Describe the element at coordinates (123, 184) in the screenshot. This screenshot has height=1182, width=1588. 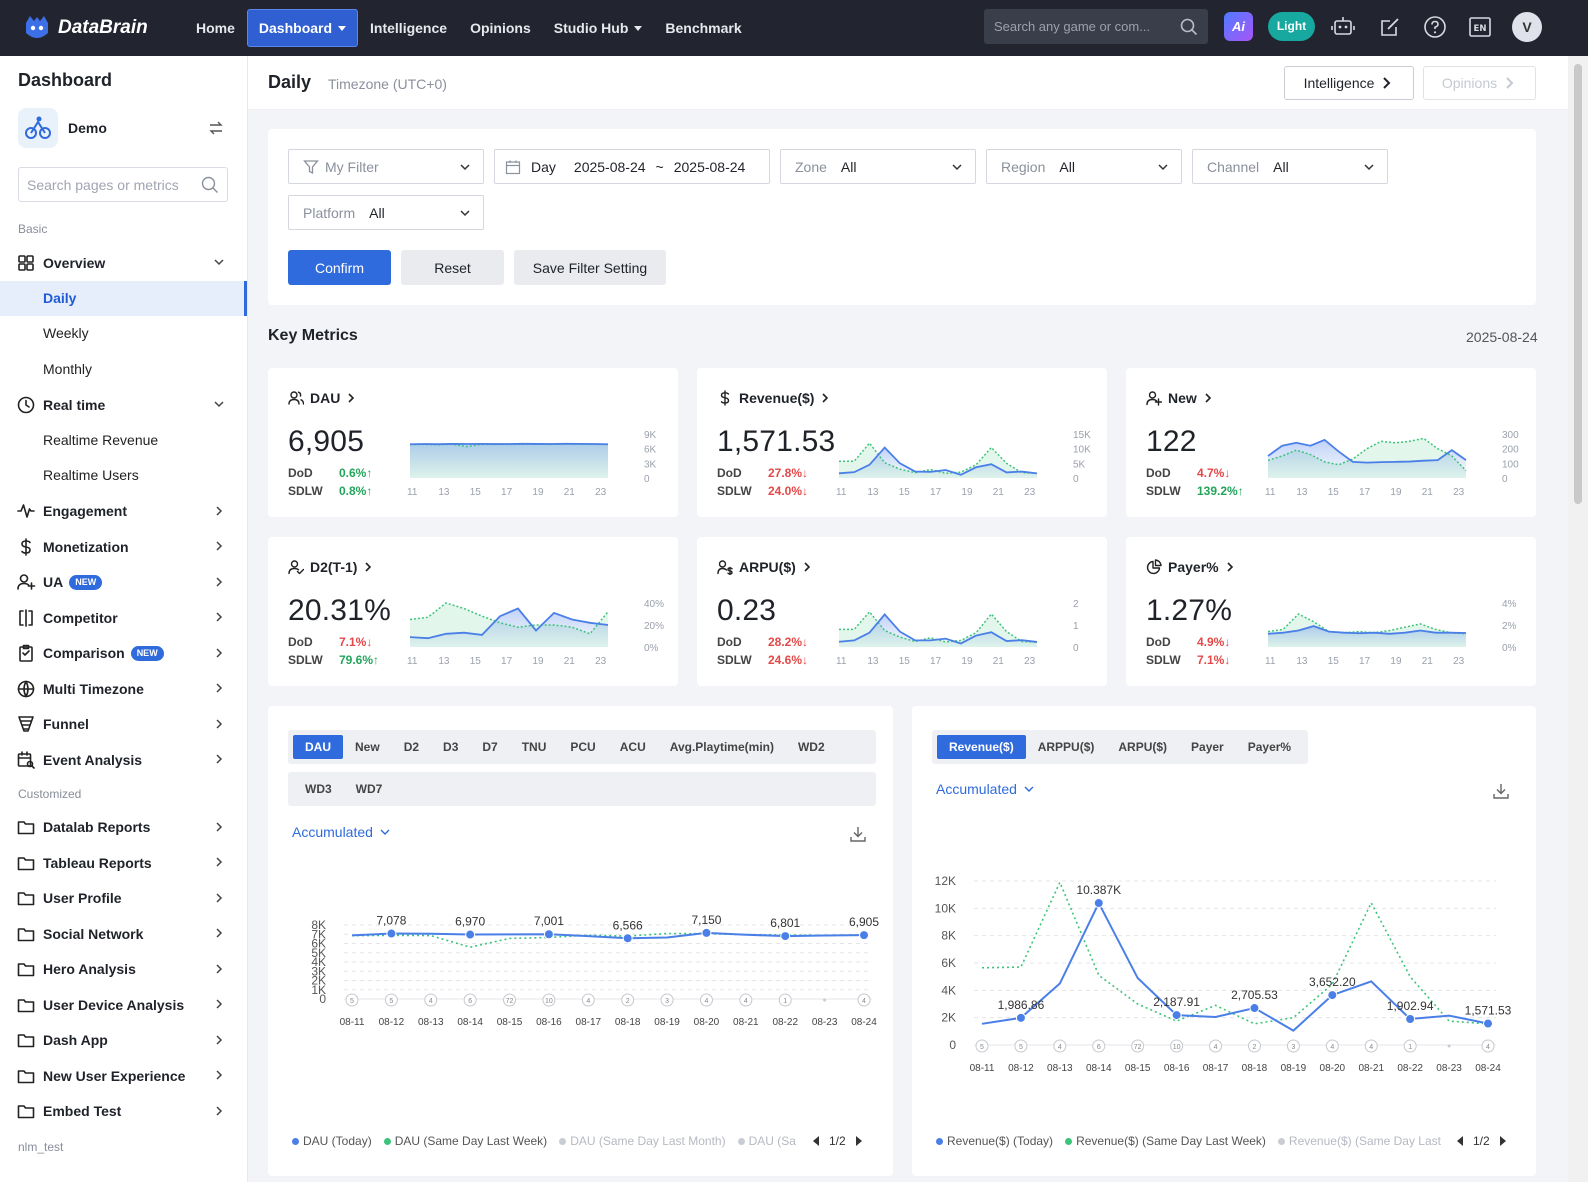
I see `sidebar-search-input: Search pages or metrics` at that location.